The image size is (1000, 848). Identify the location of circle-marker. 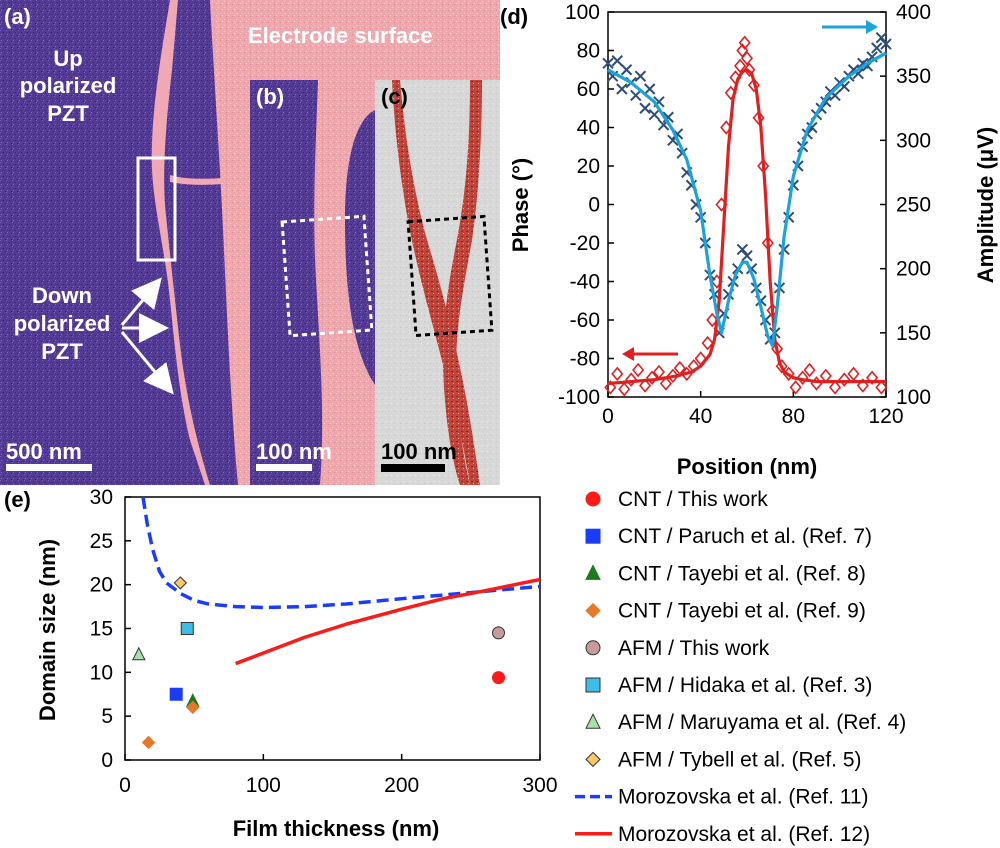
(593, 648).